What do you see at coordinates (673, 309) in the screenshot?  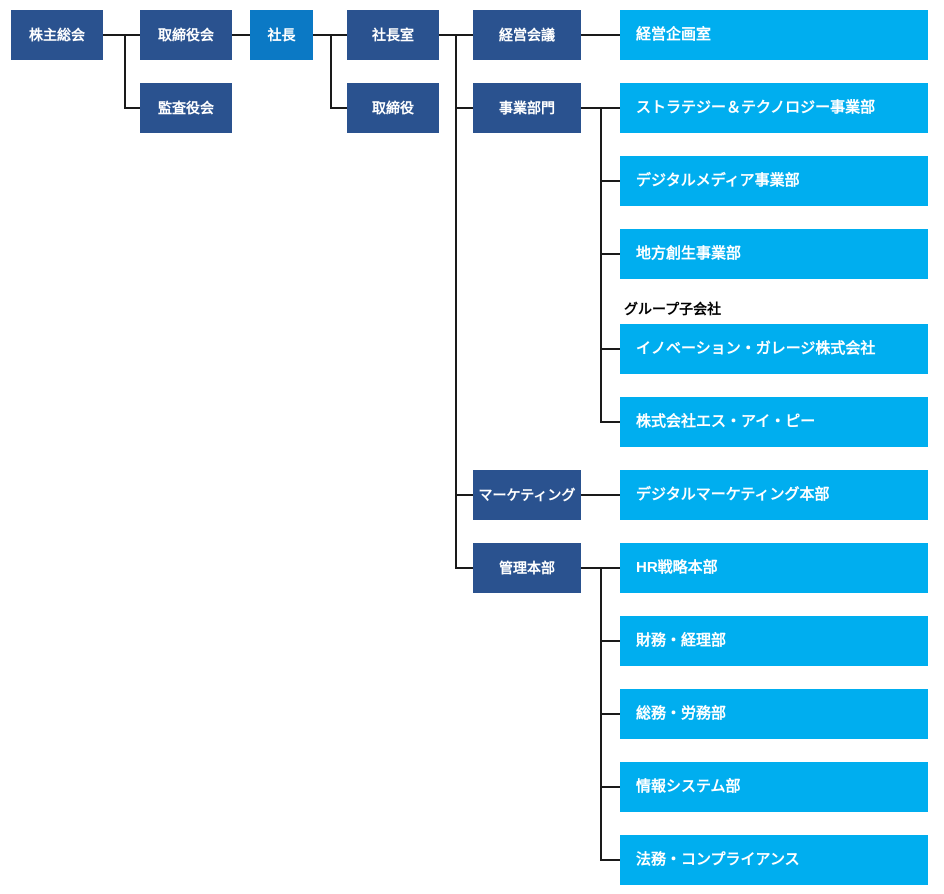 I see `group-subsidiaries-label: グループ子会社` at bounding box center [673, 309].